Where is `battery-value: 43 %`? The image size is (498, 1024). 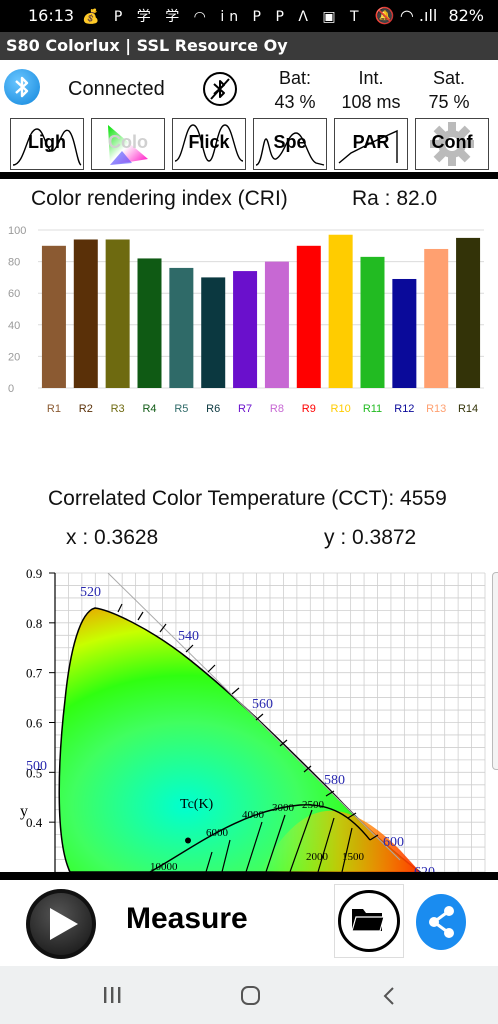
battery-value: 43 % is located at coordinates (295, 102).